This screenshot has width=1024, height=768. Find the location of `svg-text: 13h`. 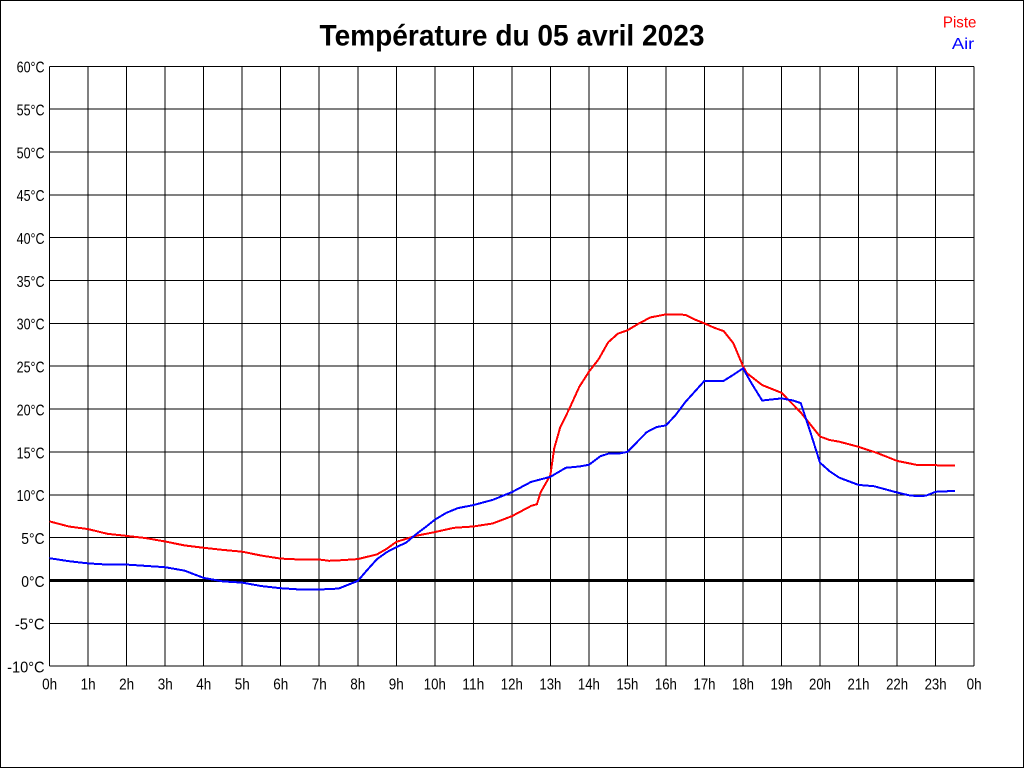

svg-text: 13h is located at coordinates (550, 684).